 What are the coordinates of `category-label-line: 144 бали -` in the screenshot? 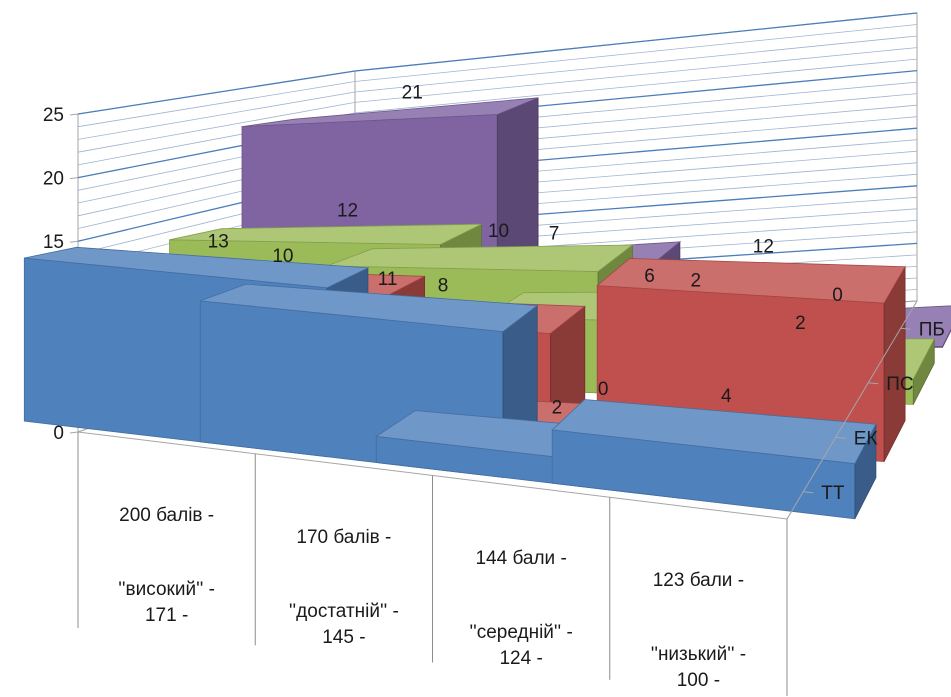 It's located at (521, 559).